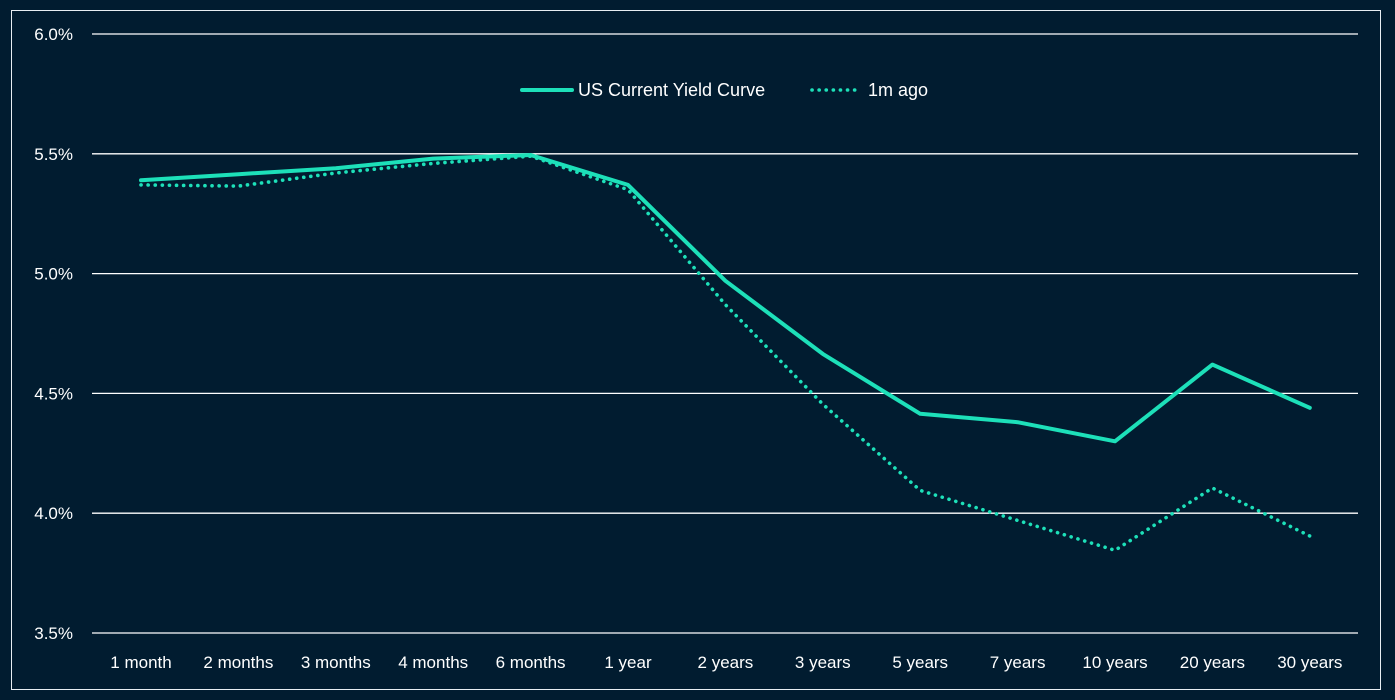  What do you see at coordinates (336, 662) in the screenshot?
I see `x-tick-label: 3 months` at bounding box center [336, 662].